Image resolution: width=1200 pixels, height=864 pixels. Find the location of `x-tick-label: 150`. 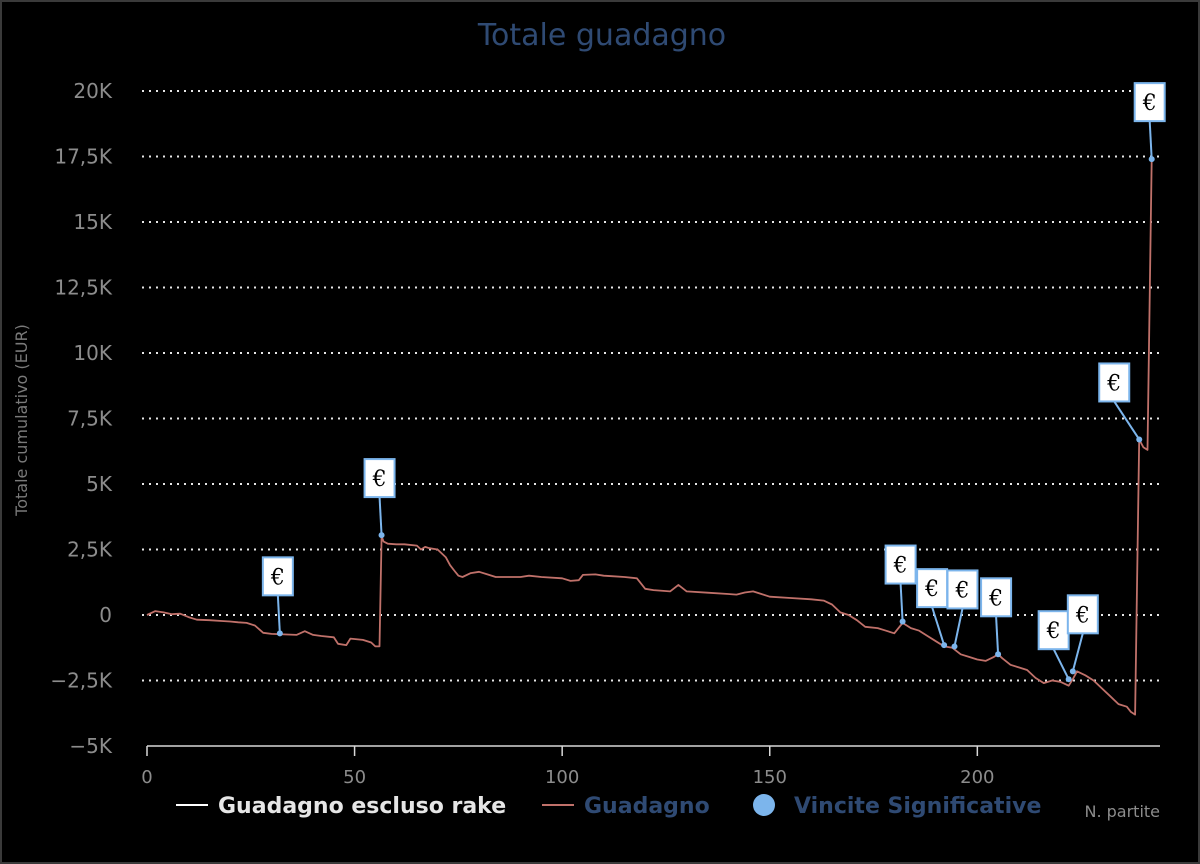

x-tick-label: 150 is located at coordinates (770, 777).